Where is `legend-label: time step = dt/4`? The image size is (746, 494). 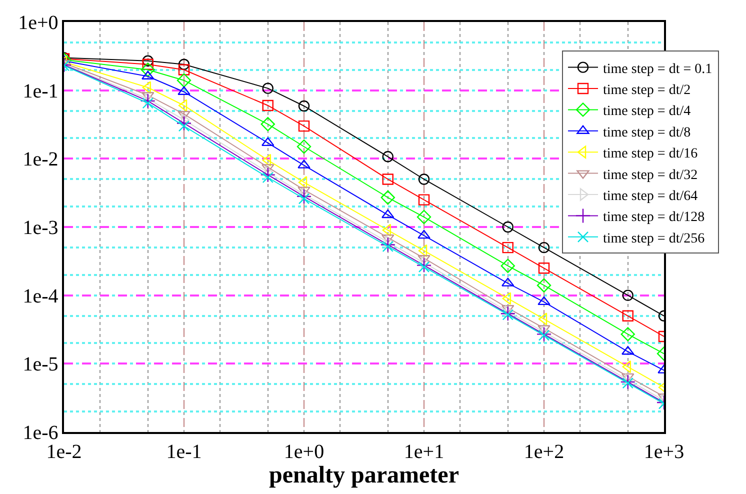 legend-label: time step = dt/4 is located at coordinates (647, 112).